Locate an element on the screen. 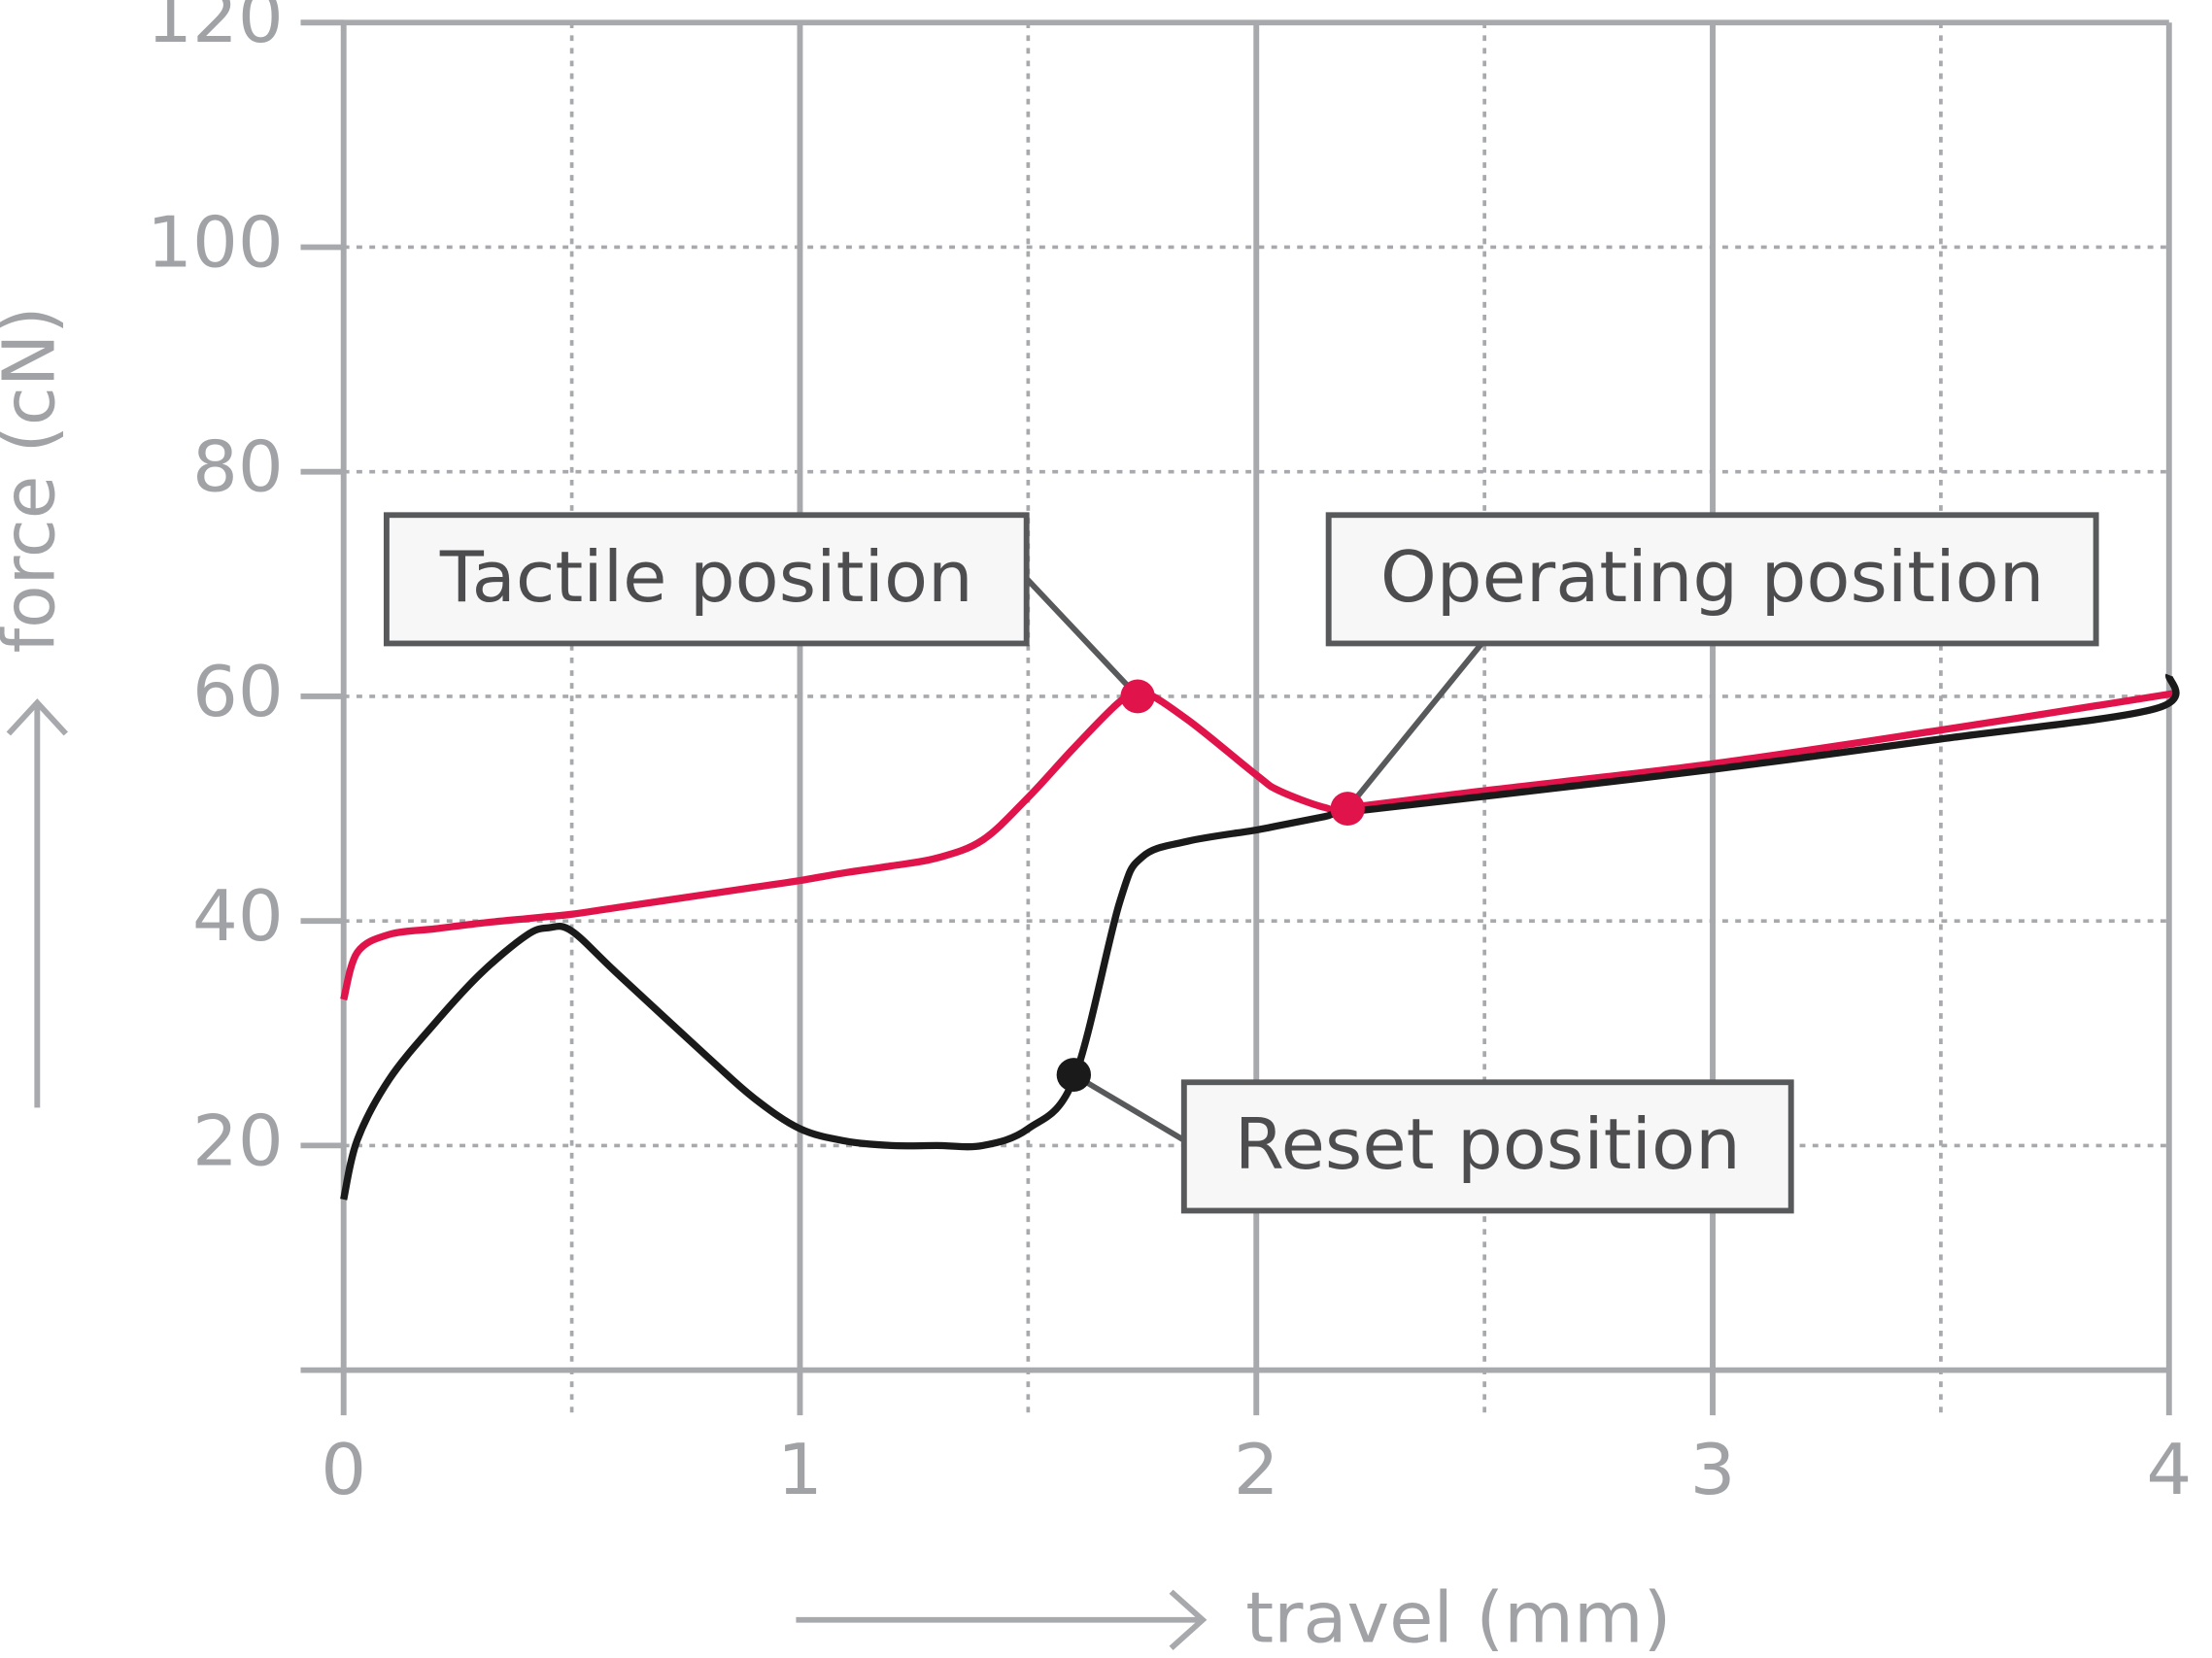 The width and height of the screenshot is (2212, 1658). annotation-text: Operating position is located at coordinates (1712, 578).